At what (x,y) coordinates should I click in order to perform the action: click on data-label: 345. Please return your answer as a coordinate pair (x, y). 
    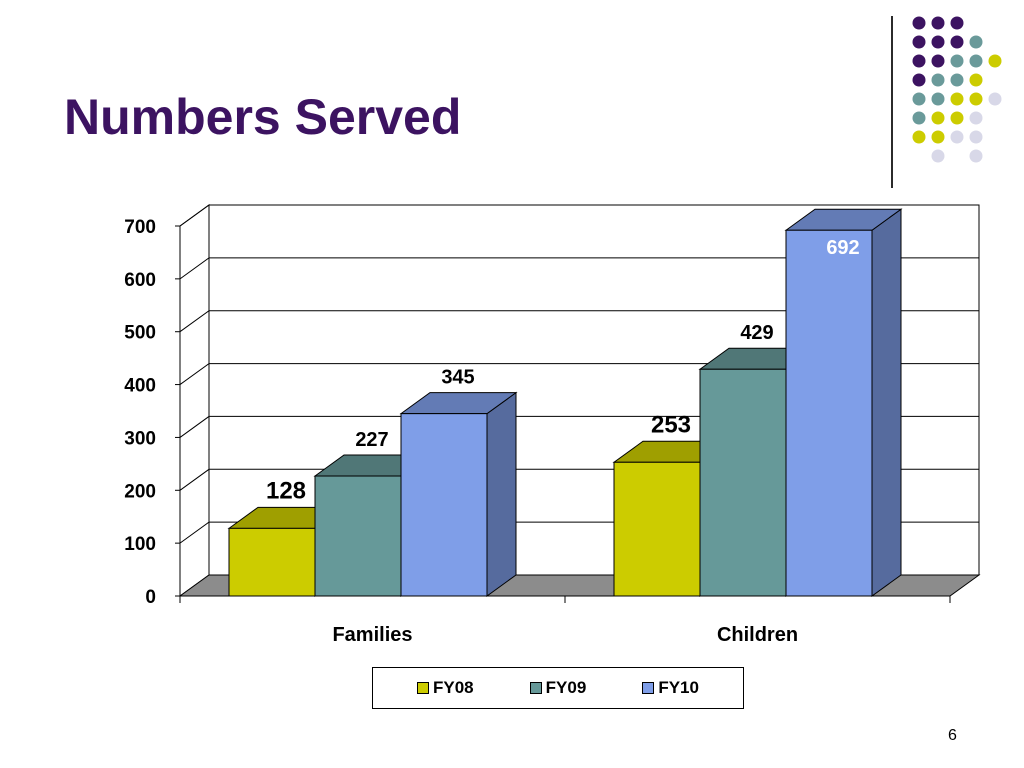
    Looking at the image, I should click on (457, 378).